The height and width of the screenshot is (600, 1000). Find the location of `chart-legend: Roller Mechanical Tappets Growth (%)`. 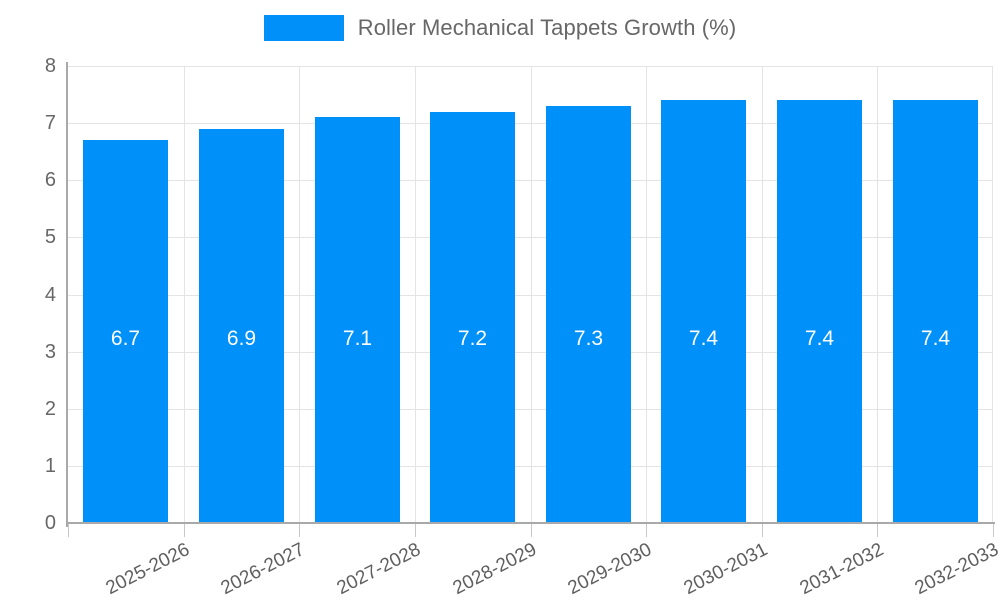

chart-legend: Roller Mechanical Tappets Growth (%) is located at coordinates (500, 28).